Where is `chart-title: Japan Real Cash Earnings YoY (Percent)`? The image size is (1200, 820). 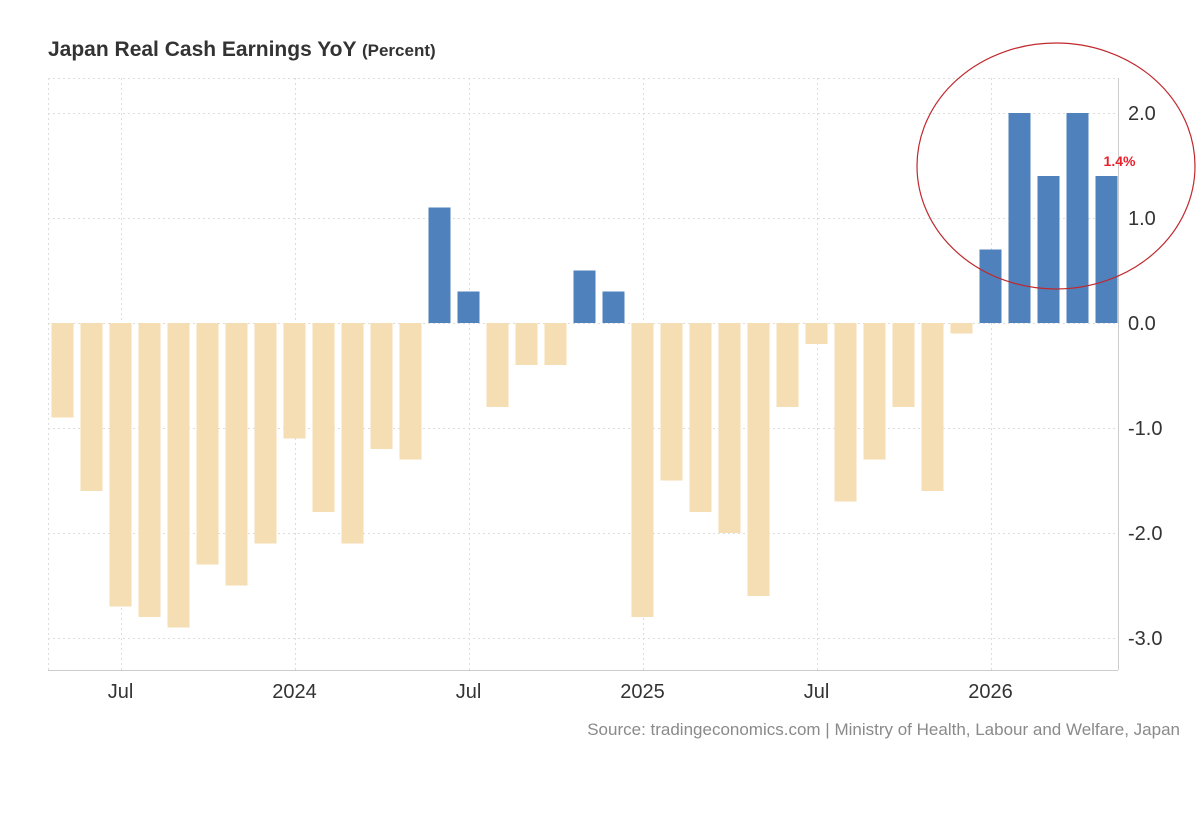
chart-title: Japan Real Cash Earnings YoY (Percent) is located at coordinates (242, 50).